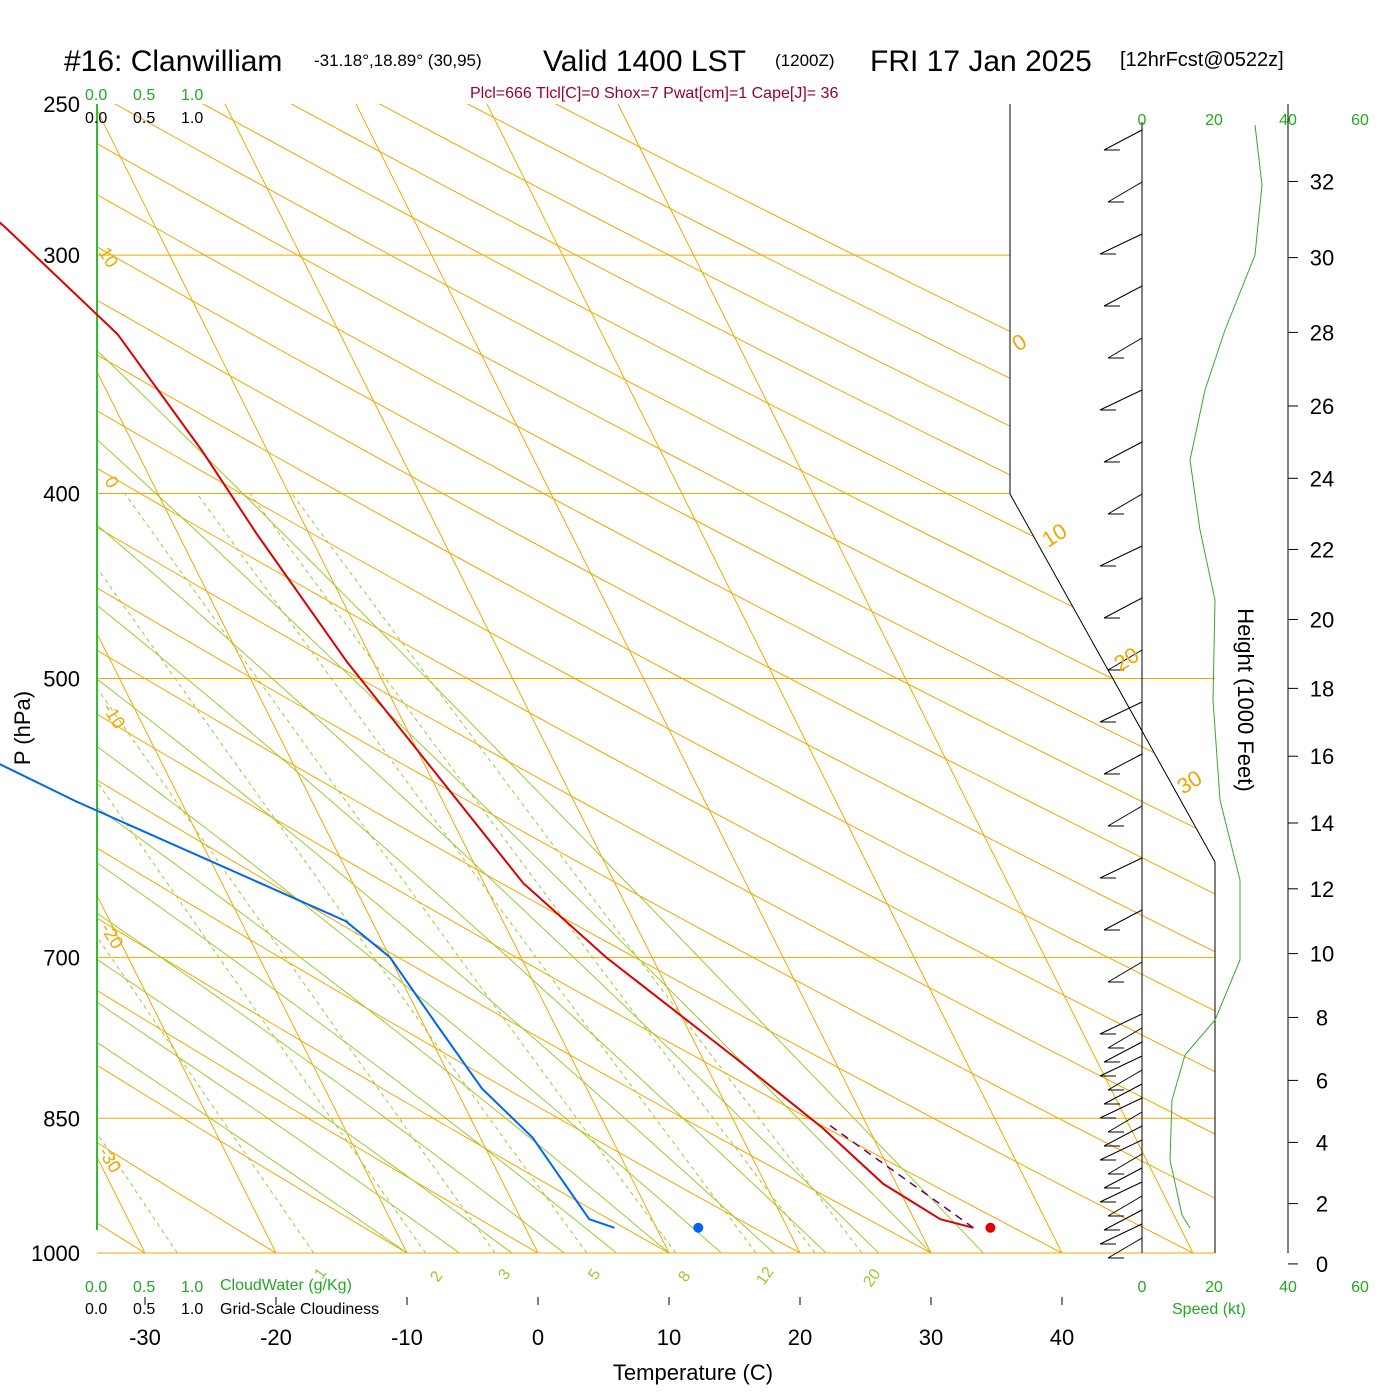 Image resolution: width=1400 pixels, height=1400 pixels. I want to click on dewpoint-profile, so click(307, 996).